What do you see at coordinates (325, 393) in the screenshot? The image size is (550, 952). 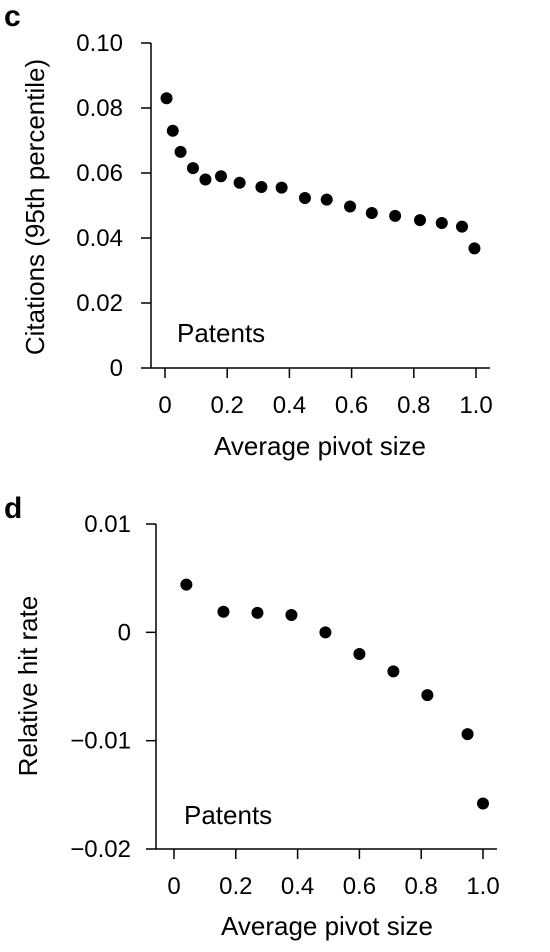 I see `x-ticks-c: 0 0.2 0.4 0.6 0.8 1.0` at bounding box center [325, 393].